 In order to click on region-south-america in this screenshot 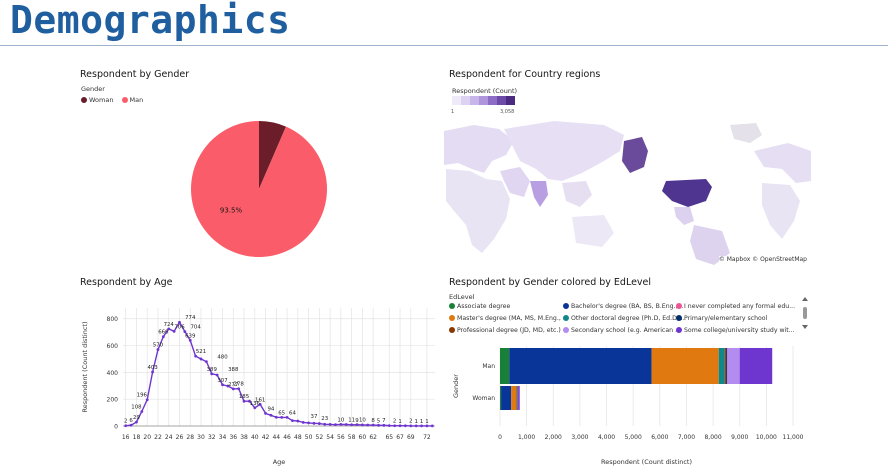, I will do `click(710, 245)`.